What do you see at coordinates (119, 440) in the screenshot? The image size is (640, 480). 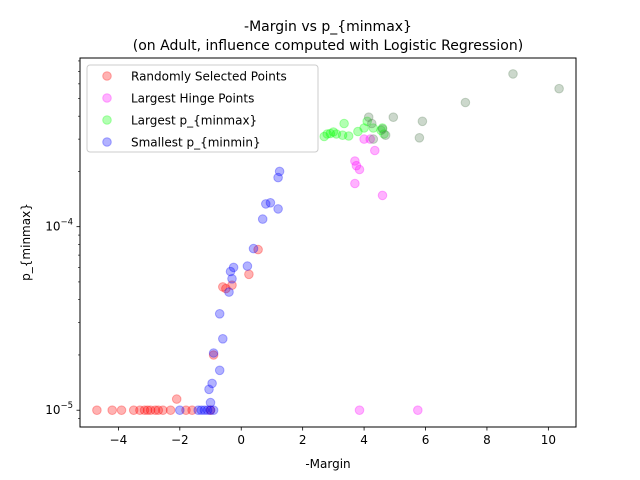 I see `x-tick-label: −4` at bounding box center [119, 440].